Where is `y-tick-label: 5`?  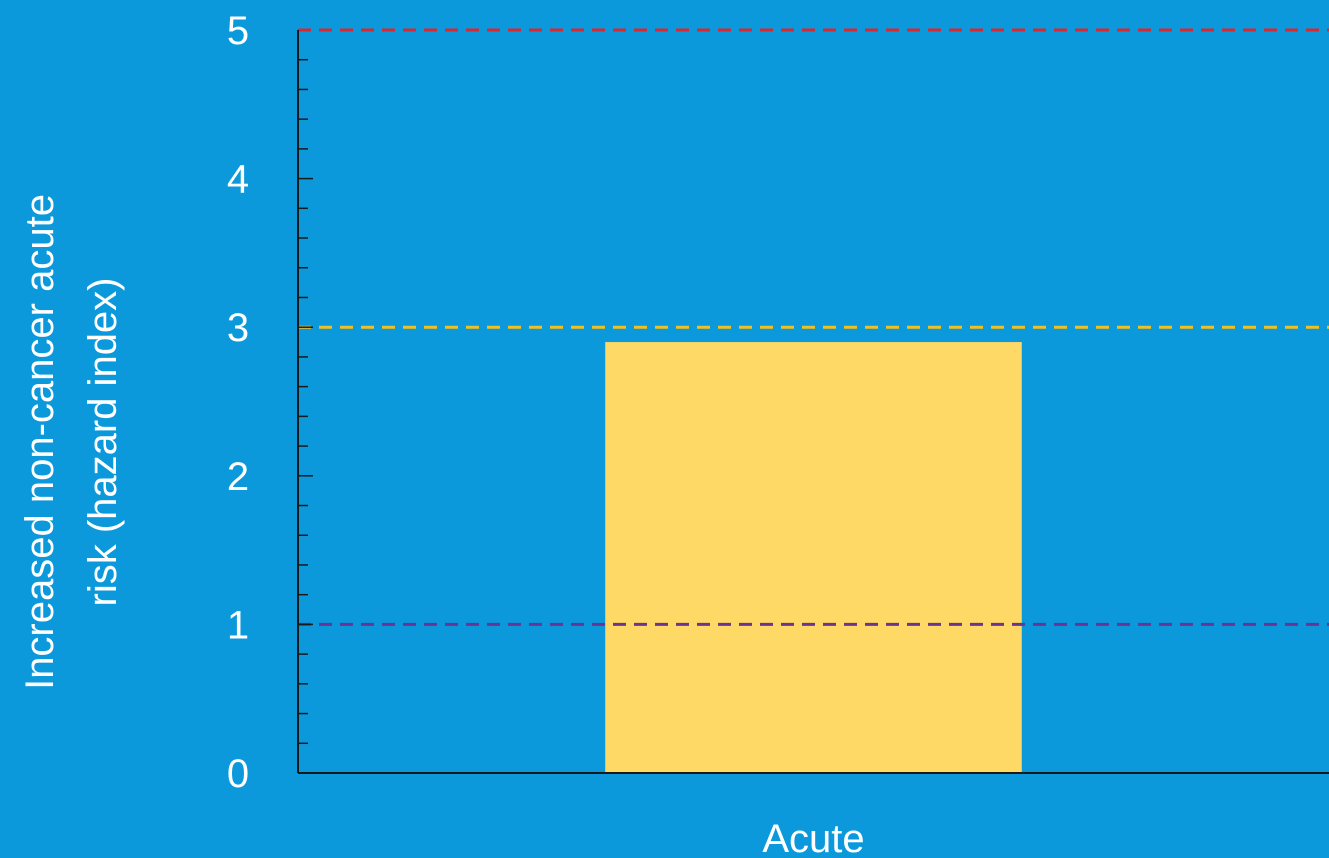 y-tick-label: 5 is located at coordinates (238, 31).